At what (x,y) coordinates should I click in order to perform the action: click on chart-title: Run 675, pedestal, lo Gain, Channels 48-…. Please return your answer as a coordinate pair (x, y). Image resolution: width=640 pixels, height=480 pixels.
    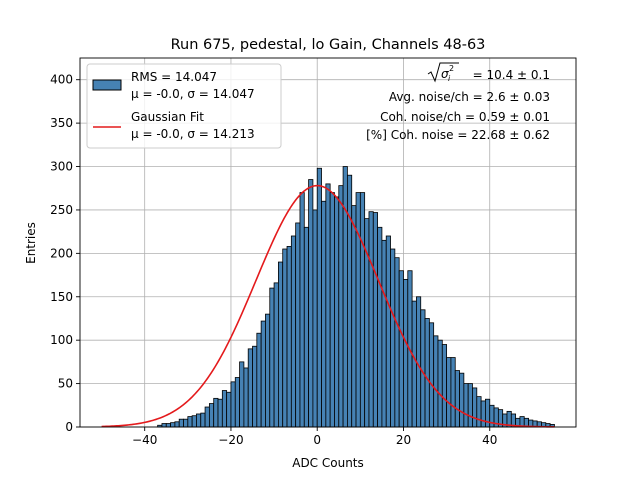
    Looking at the image, I should click on (328, 45).